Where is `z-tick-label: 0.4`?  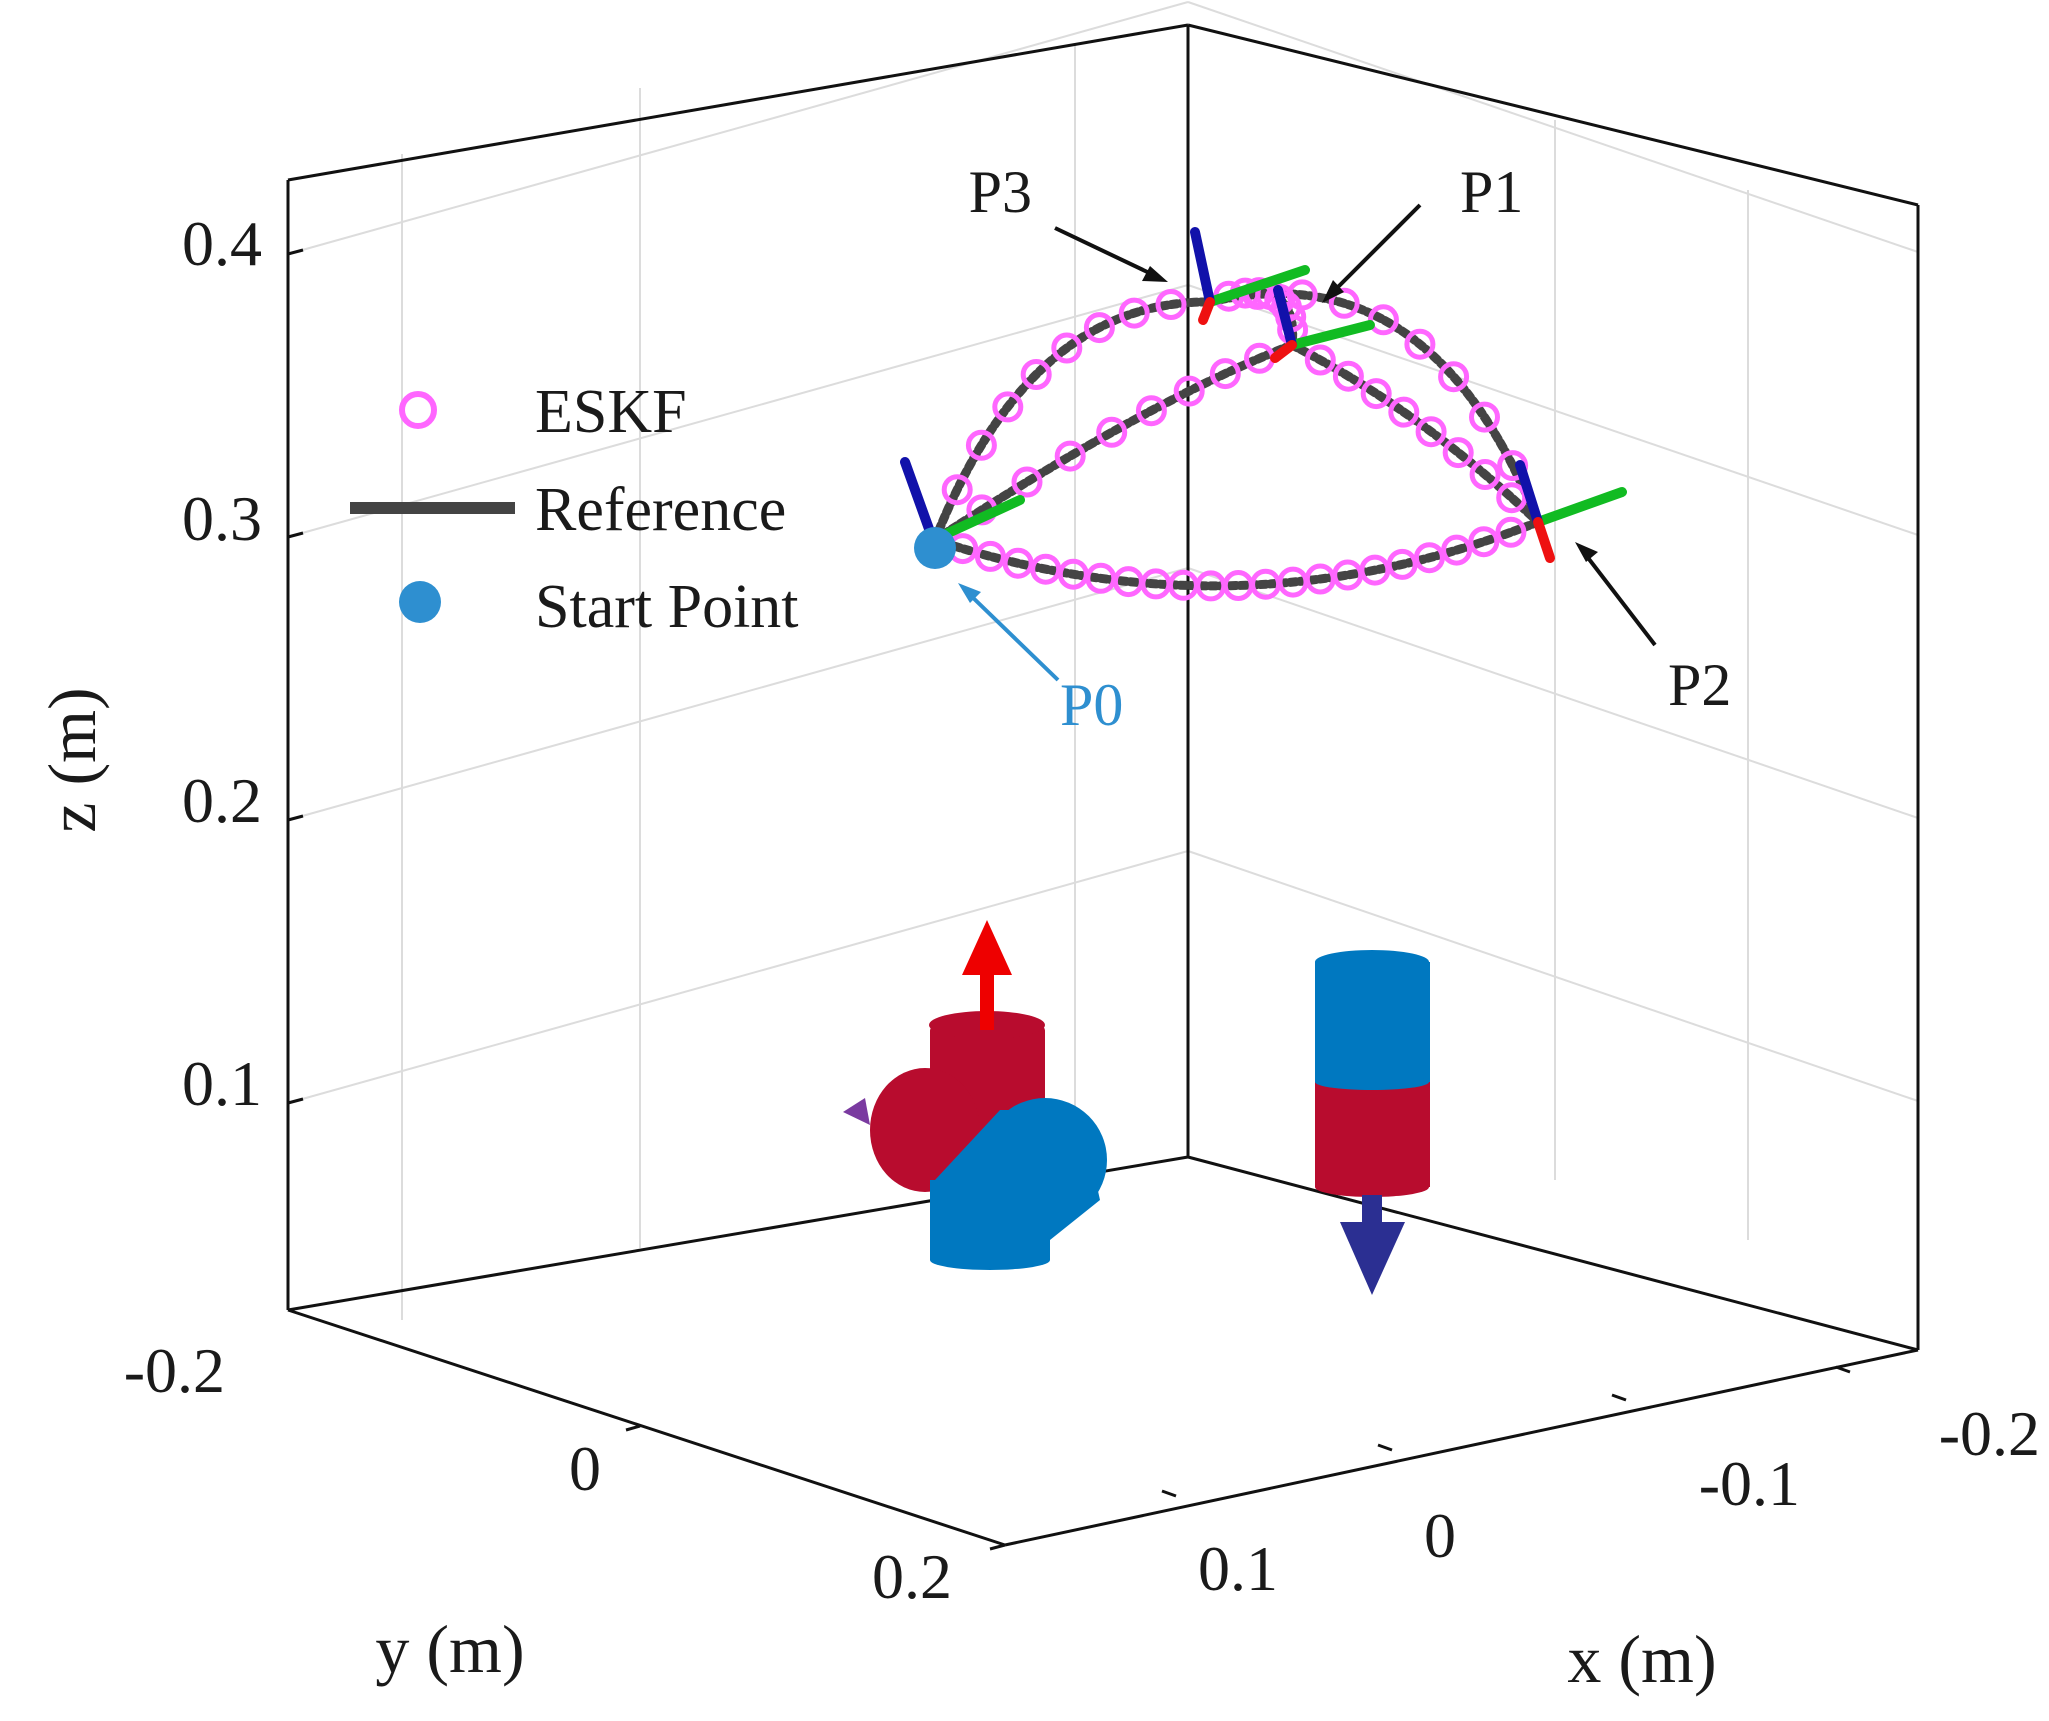 z-tick-label: 0.4 is located at coordinates (222, 243).